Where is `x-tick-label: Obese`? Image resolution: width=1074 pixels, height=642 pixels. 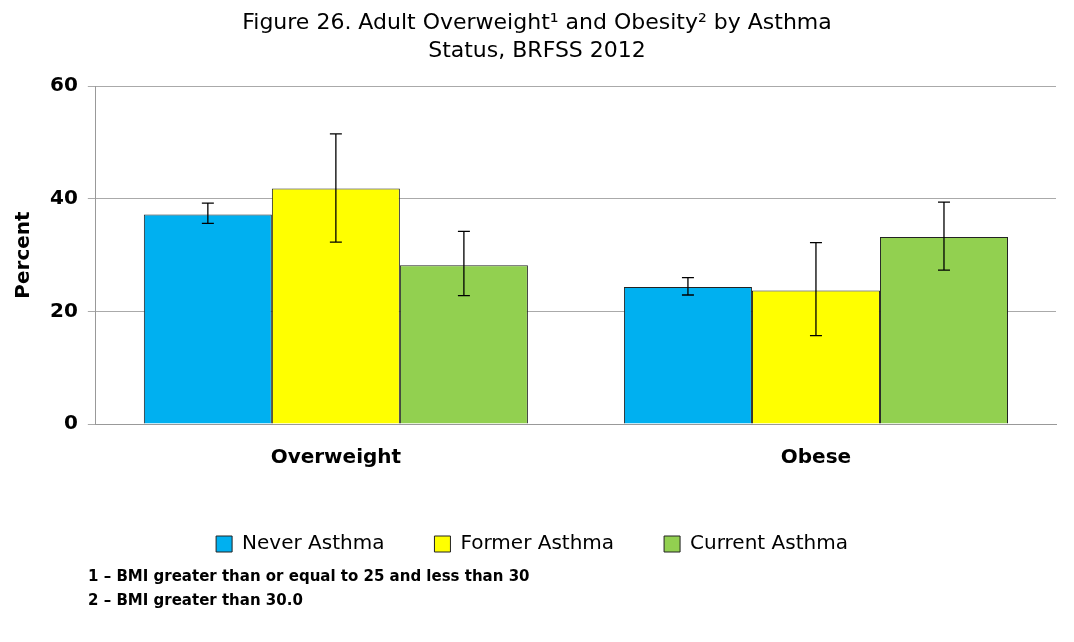
x-tick-label: Obese is located at coordinates (816, 456).